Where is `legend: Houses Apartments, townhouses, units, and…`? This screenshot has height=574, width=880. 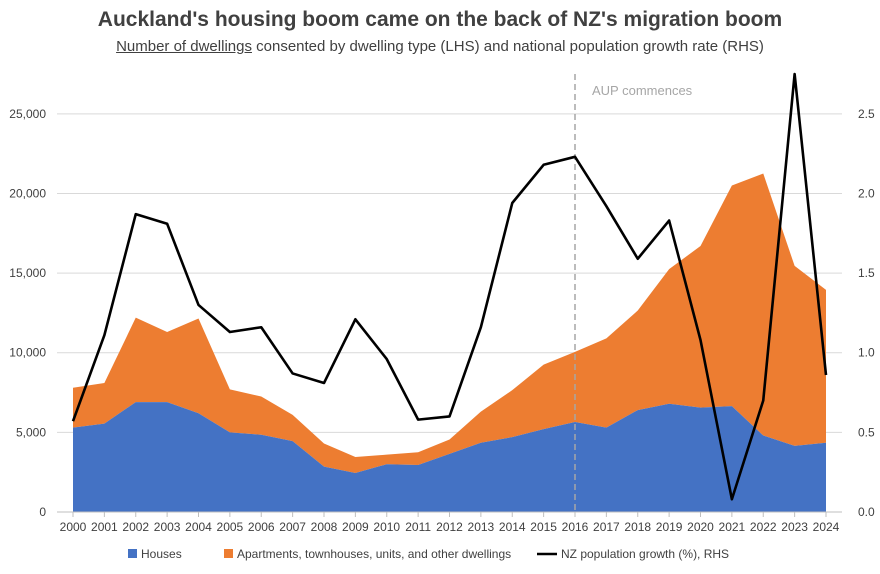 legend: Houses Apartments, townhouses, units, and… is located at coordinates (428, 554).